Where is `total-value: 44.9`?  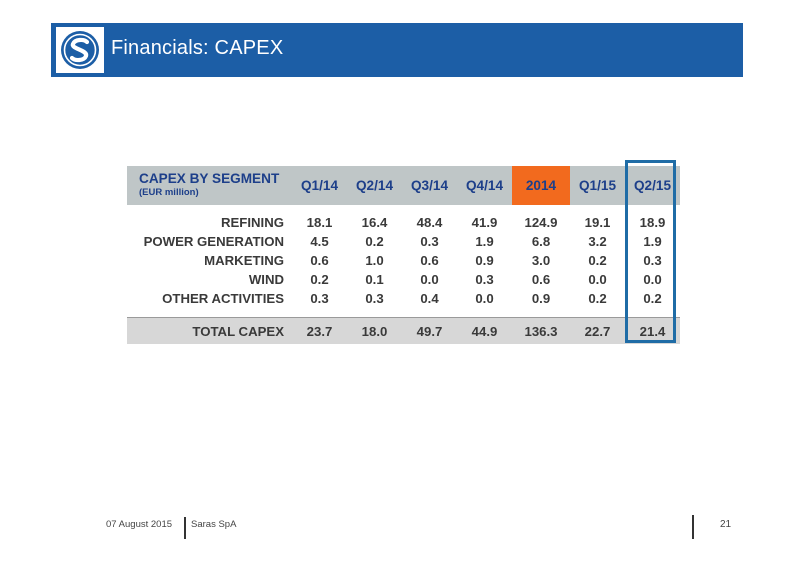 total-value: 44.9 is located at coordinates (484, 330).